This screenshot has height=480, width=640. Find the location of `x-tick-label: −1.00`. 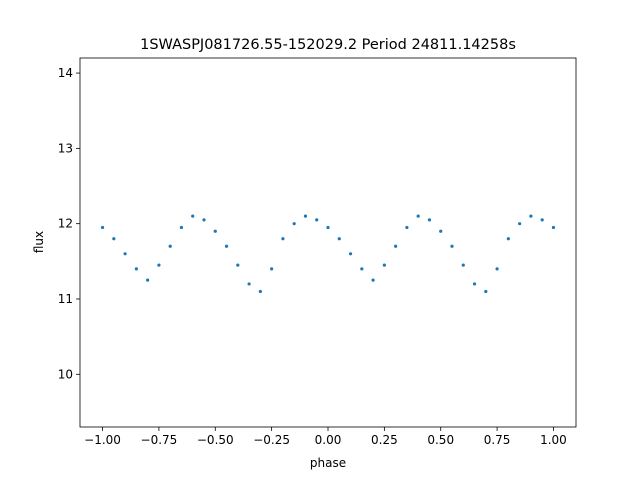

x-tick-label: −1.00 is located at coordinates (102, 440).